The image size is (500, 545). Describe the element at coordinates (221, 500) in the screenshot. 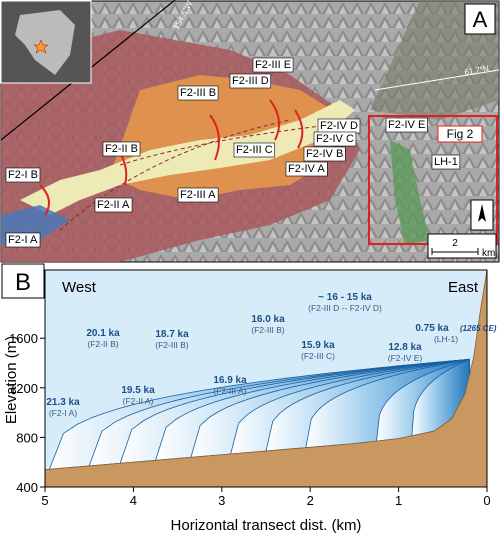

I see `x-tick-label: 3` at that location.